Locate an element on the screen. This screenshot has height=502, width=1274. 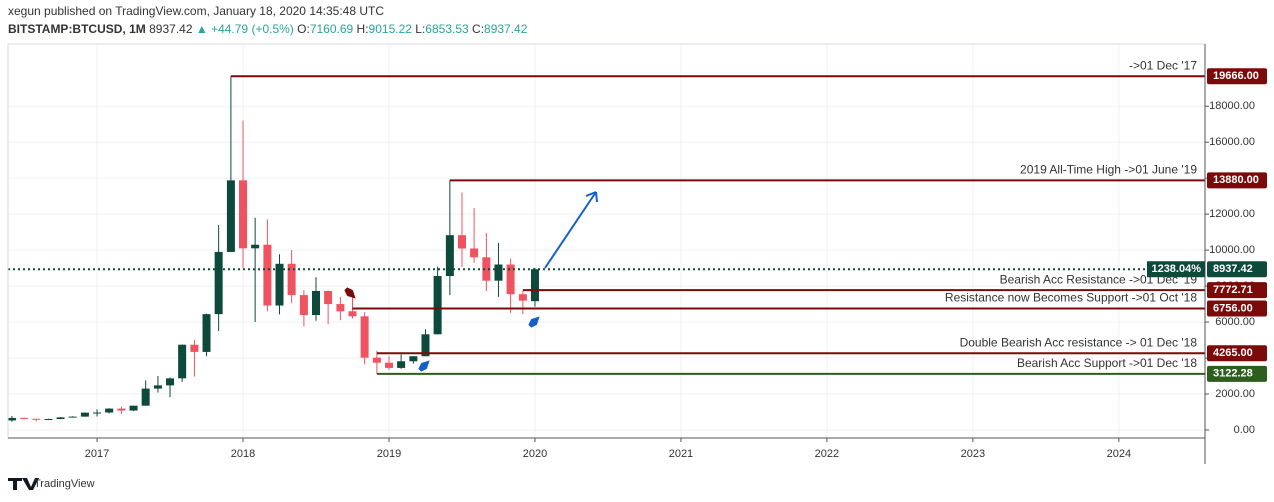
level-text: Bearish Acc Support ->01 Dec '18 is located at coordinates (1107, 363).